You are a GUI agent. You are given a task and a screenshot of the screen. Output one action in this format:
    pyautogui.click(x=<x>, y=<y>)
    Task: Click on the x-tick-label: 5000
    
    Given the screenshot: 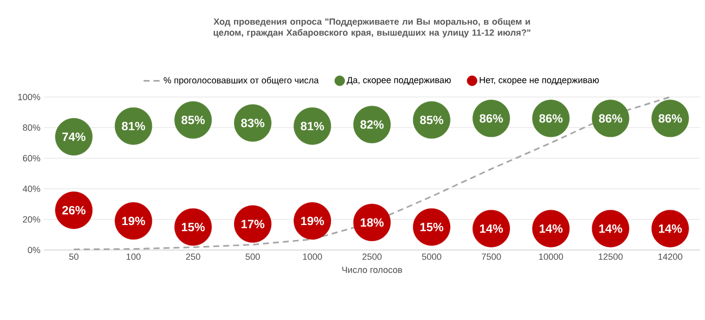 What is the action you would take?
    pyautogui.click(x=432, y=257)
    